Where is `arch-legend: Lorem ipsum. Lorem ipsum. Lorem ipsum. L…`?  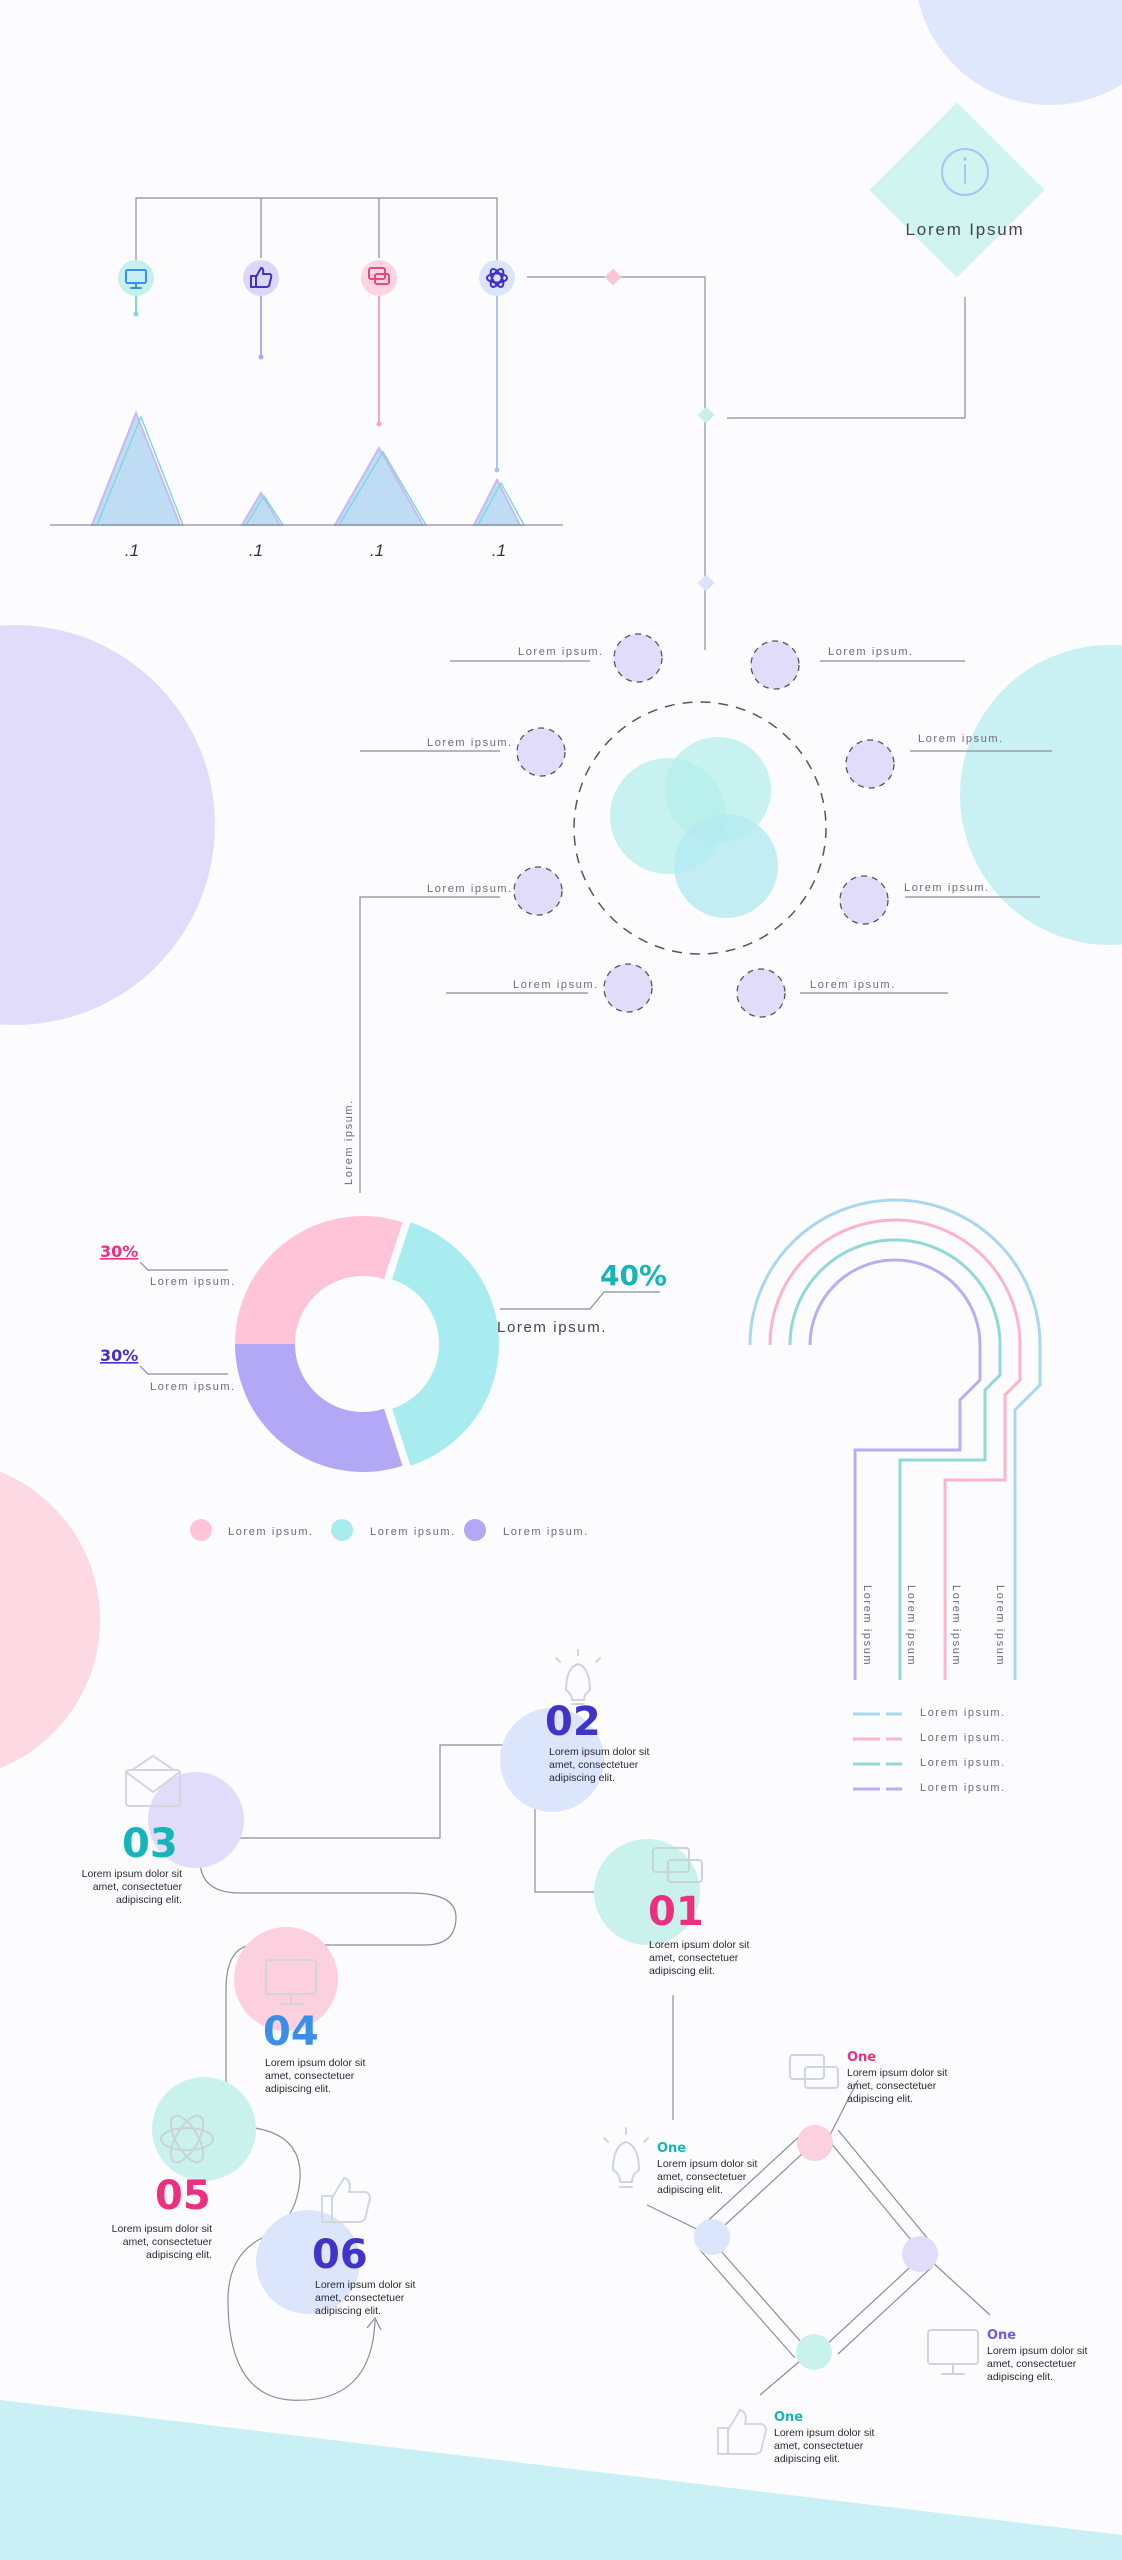
arch-legend: Lorem ipsum. Lorem ipsum. Lorem ipsum. L… is located at coordinates (929, 1750).